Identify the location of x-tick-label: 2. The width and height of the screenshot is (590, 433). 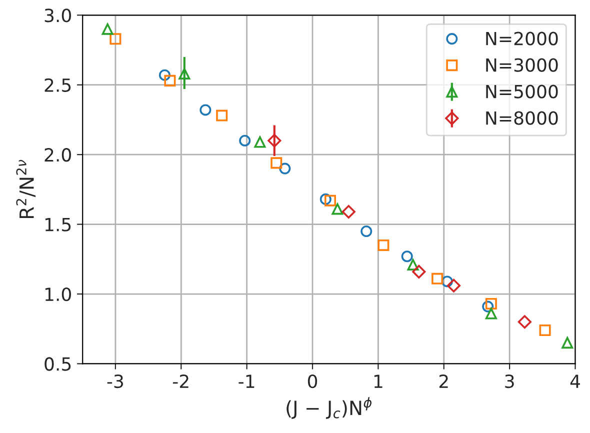
(443, 381).